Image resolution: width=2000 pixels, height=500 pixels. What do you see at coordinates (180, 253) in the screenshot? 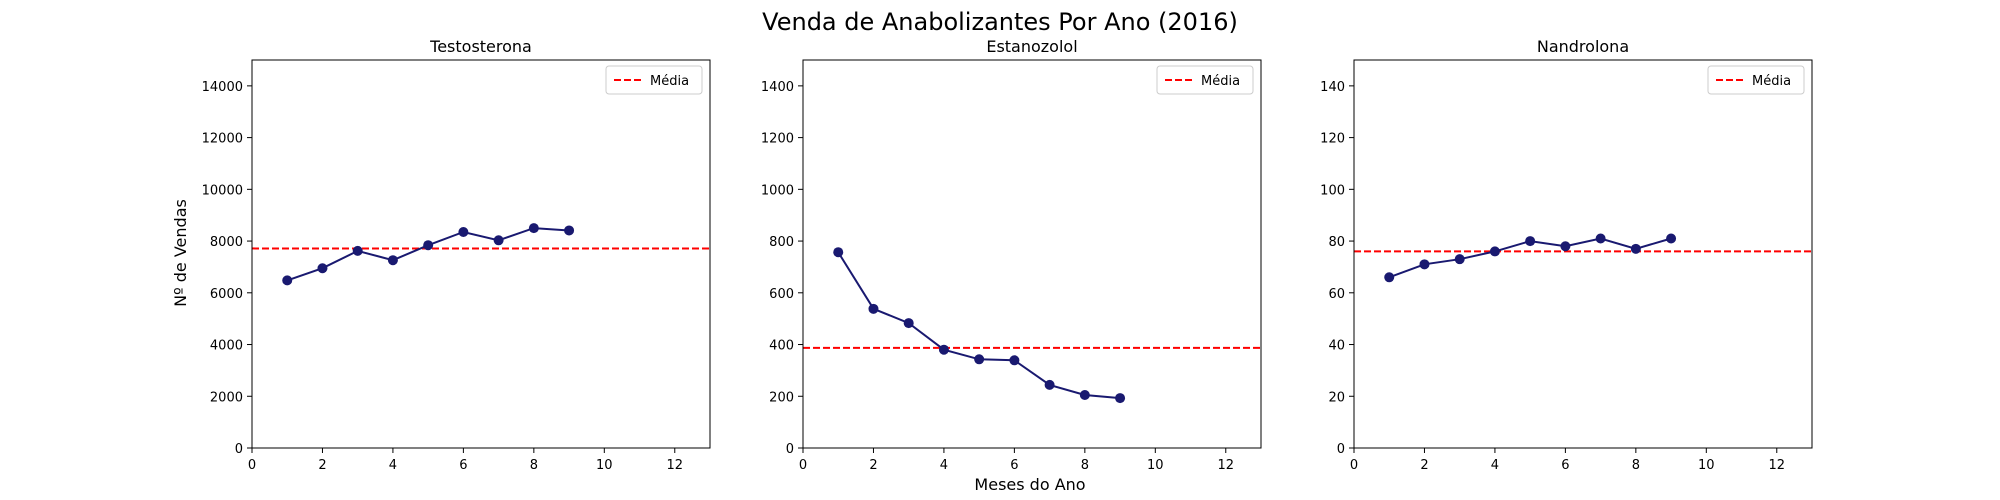
I see `figure-y-axis-label: Nº de Vendas` at bounding box center [180, 253].